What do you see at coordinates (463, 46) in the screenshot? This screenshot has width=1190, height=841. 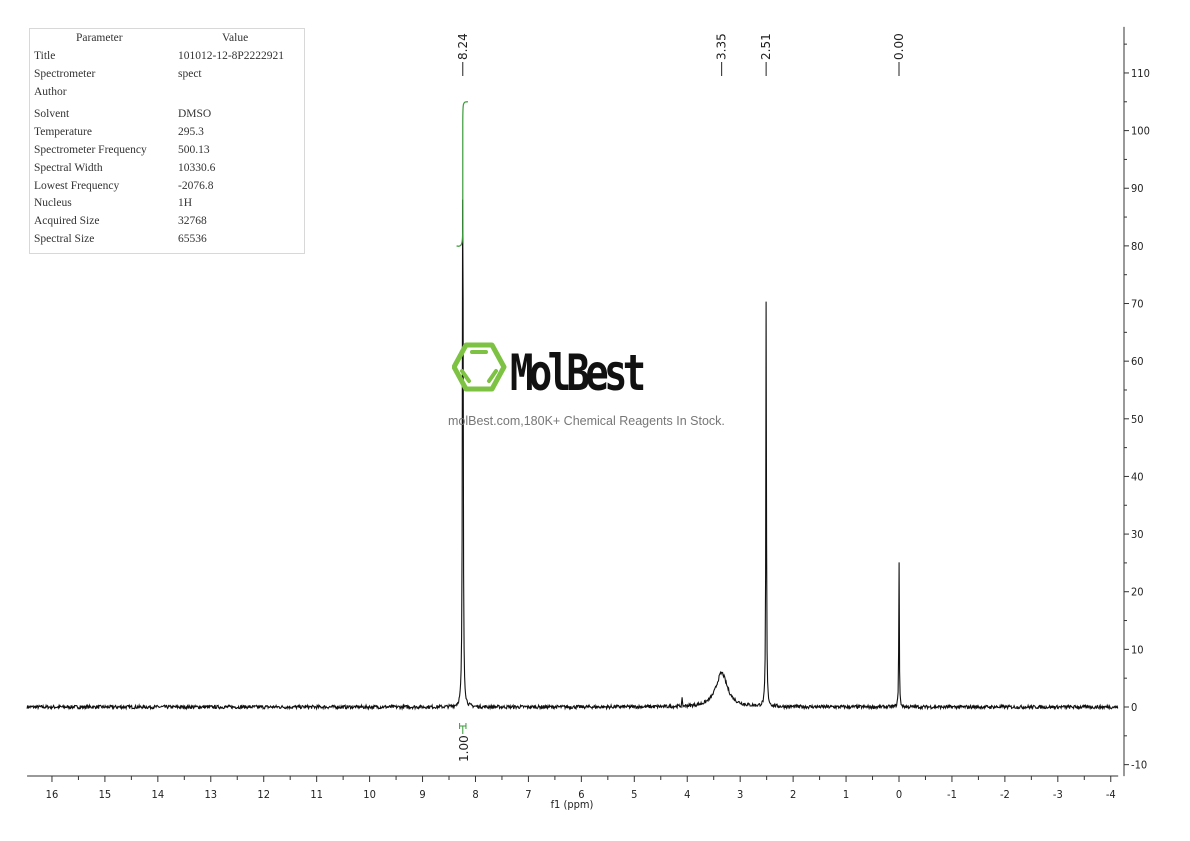 I see `peak-label: 8.24` at bounding box center [463, 46].